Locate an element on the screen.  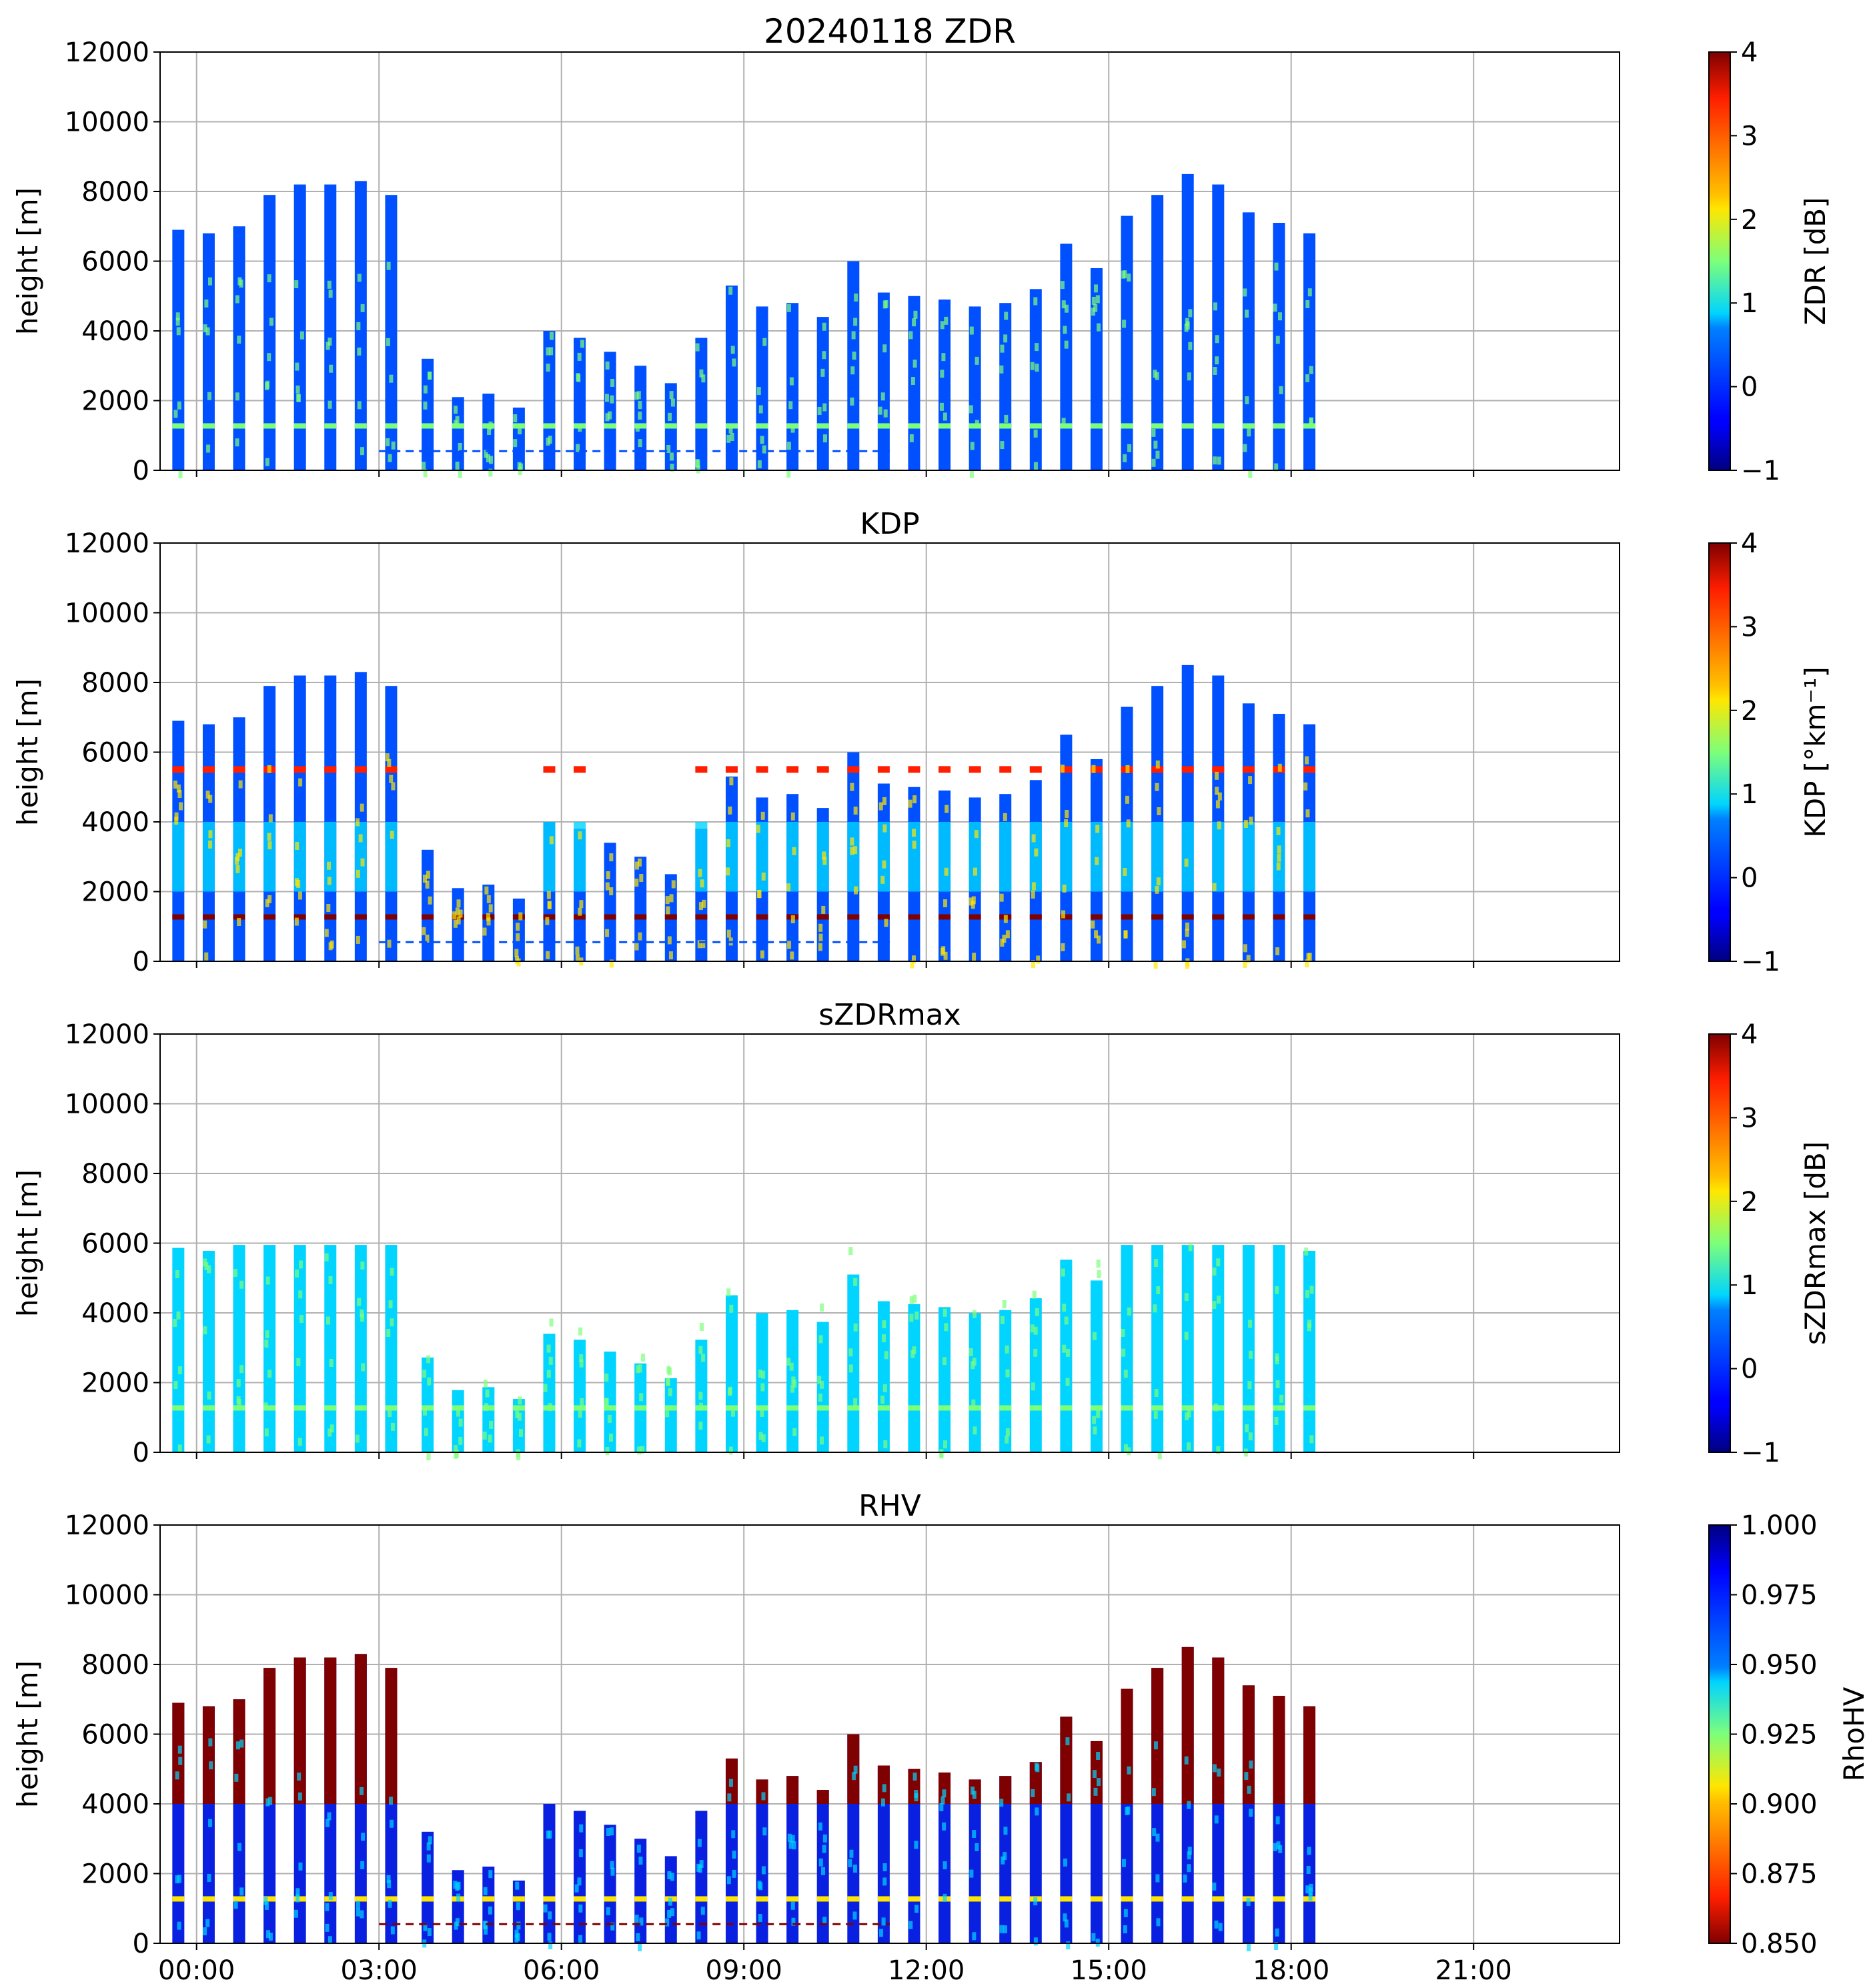
scan-bar is located at coordinates (1066, 356).